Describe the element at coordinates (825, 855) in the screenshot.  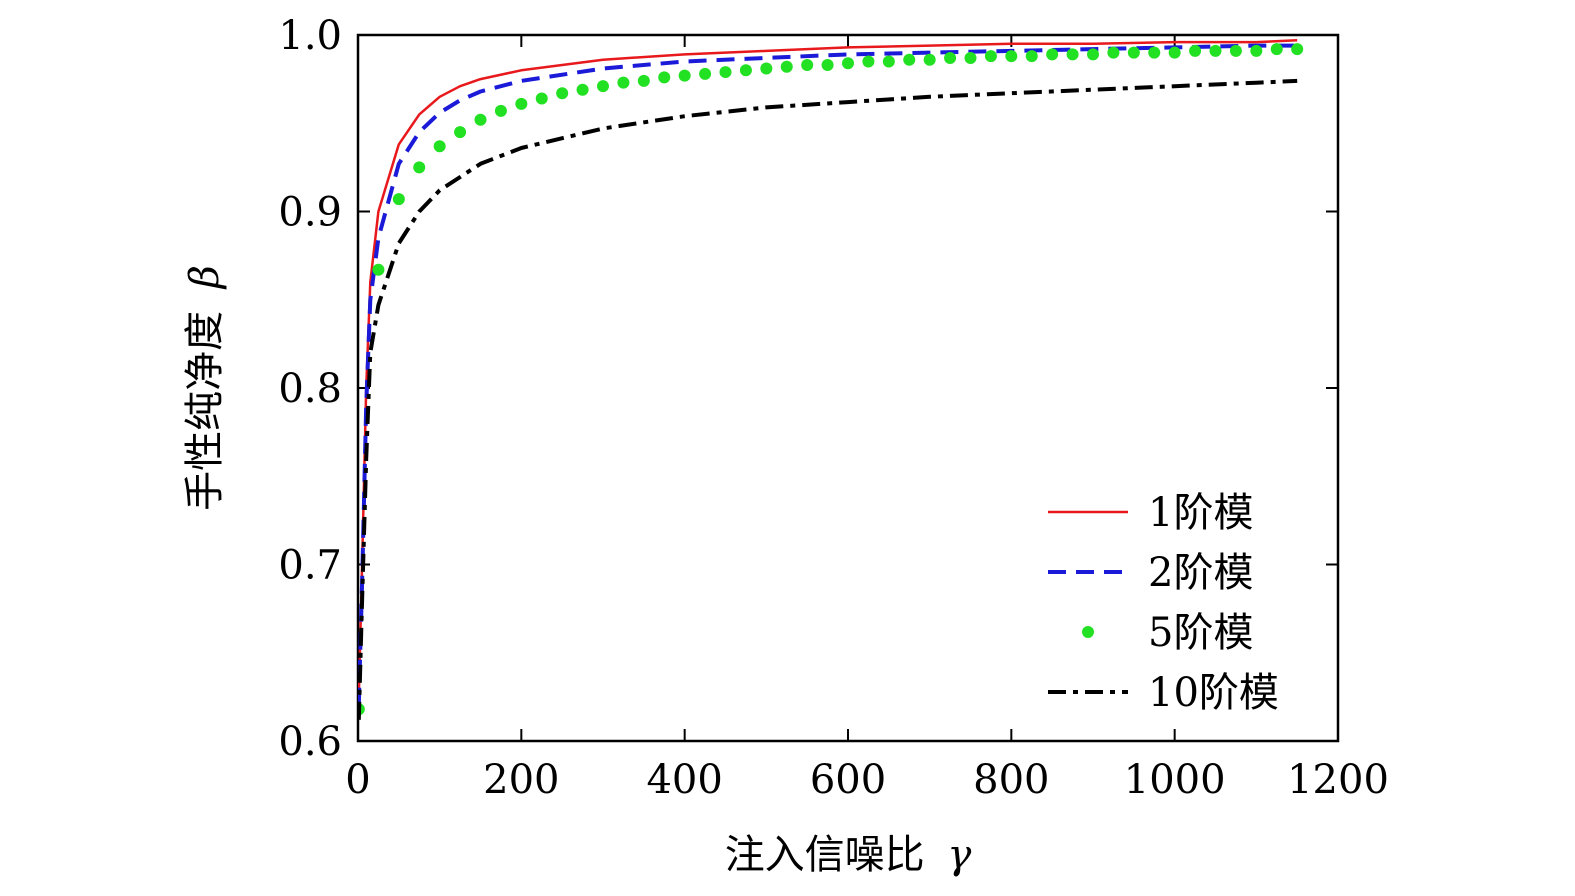
I see `x-axis-label-text: 注入信噪比` at that location.